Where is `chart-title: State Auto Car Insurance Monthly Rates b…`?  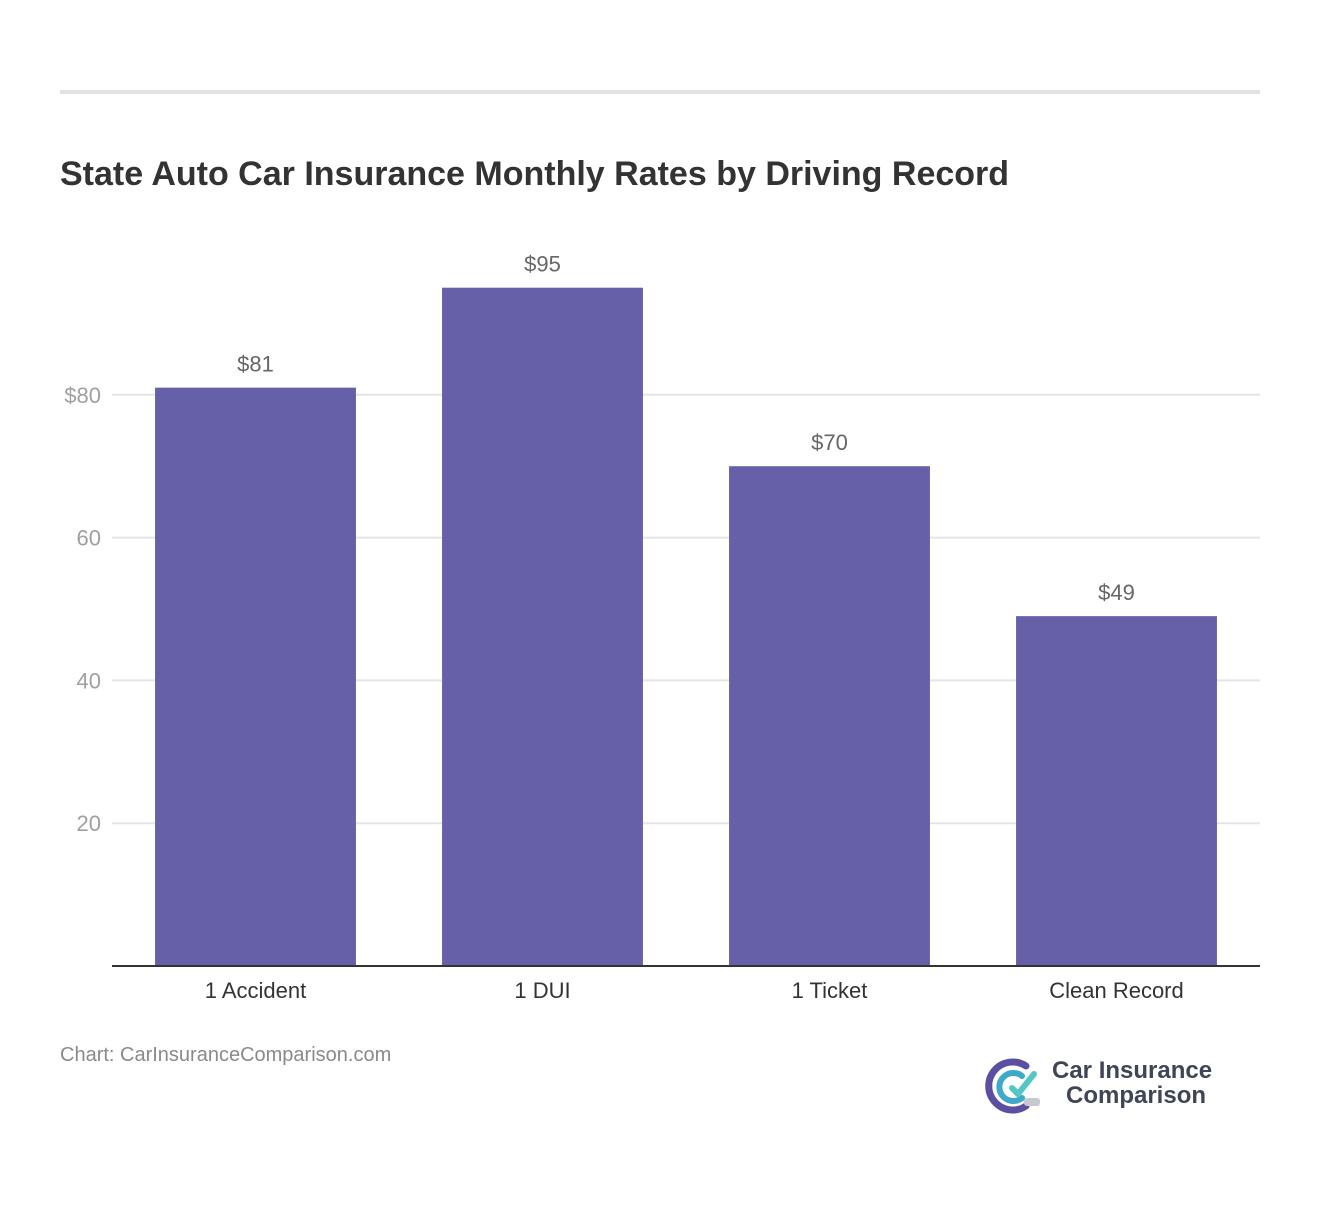 chart-title: State Auto Car Insurance Monthly Rates b… is located at coordinates (535, 174).